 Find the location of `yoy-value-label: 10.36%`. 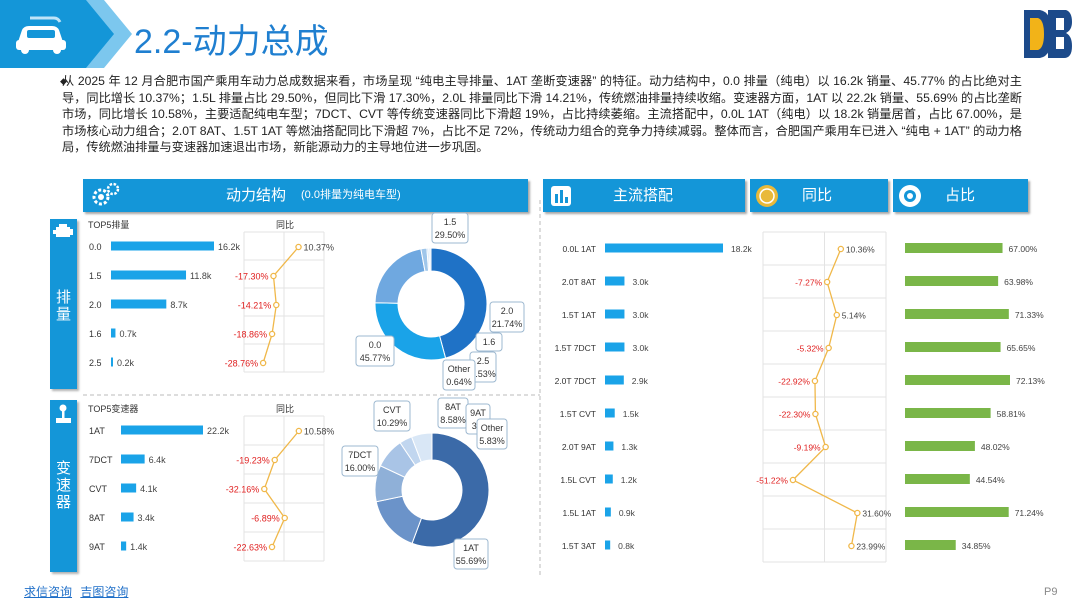

yoy-value-label: 10.36% is located at coordinates (860, 250).